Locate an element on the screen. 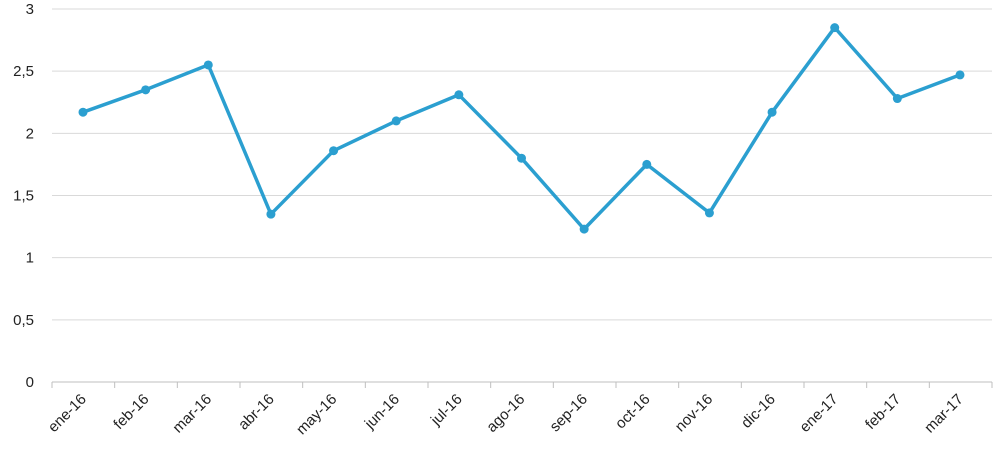  y-axis-tick-labels: 0 0,5 1 1,5 2 2,5 3 is located at coordinates (23, 196).